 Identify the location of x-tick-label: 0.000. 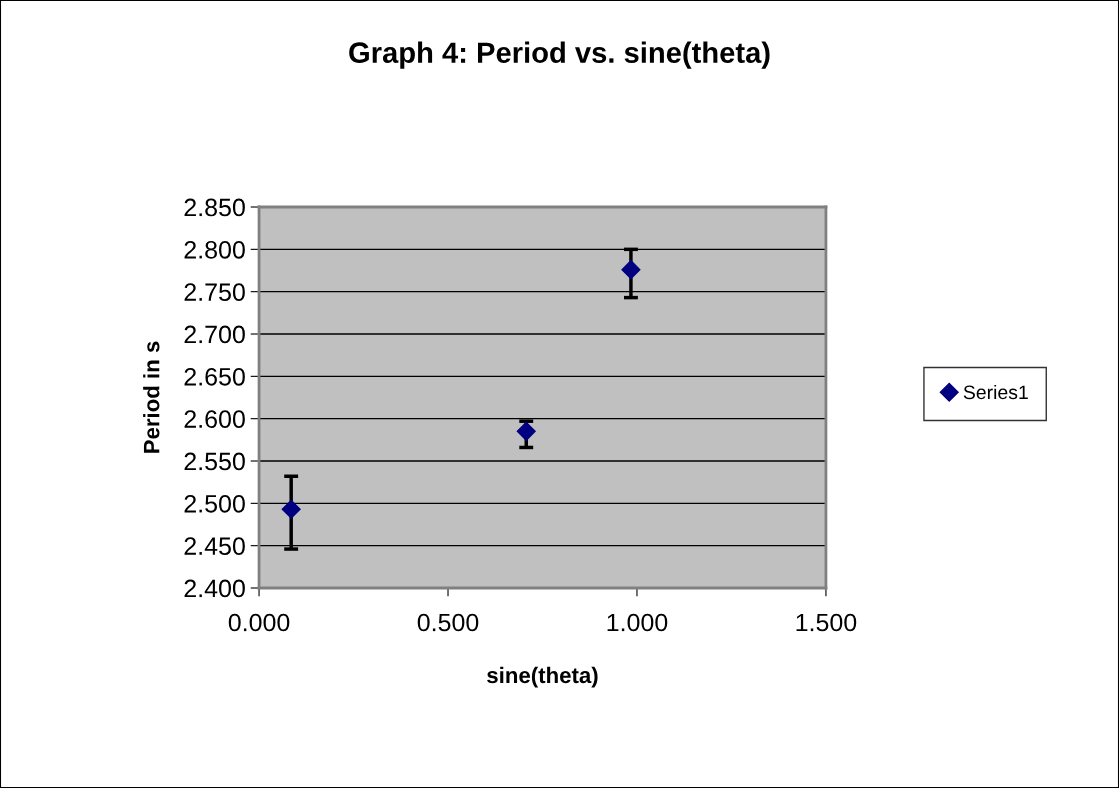
(259, 622).